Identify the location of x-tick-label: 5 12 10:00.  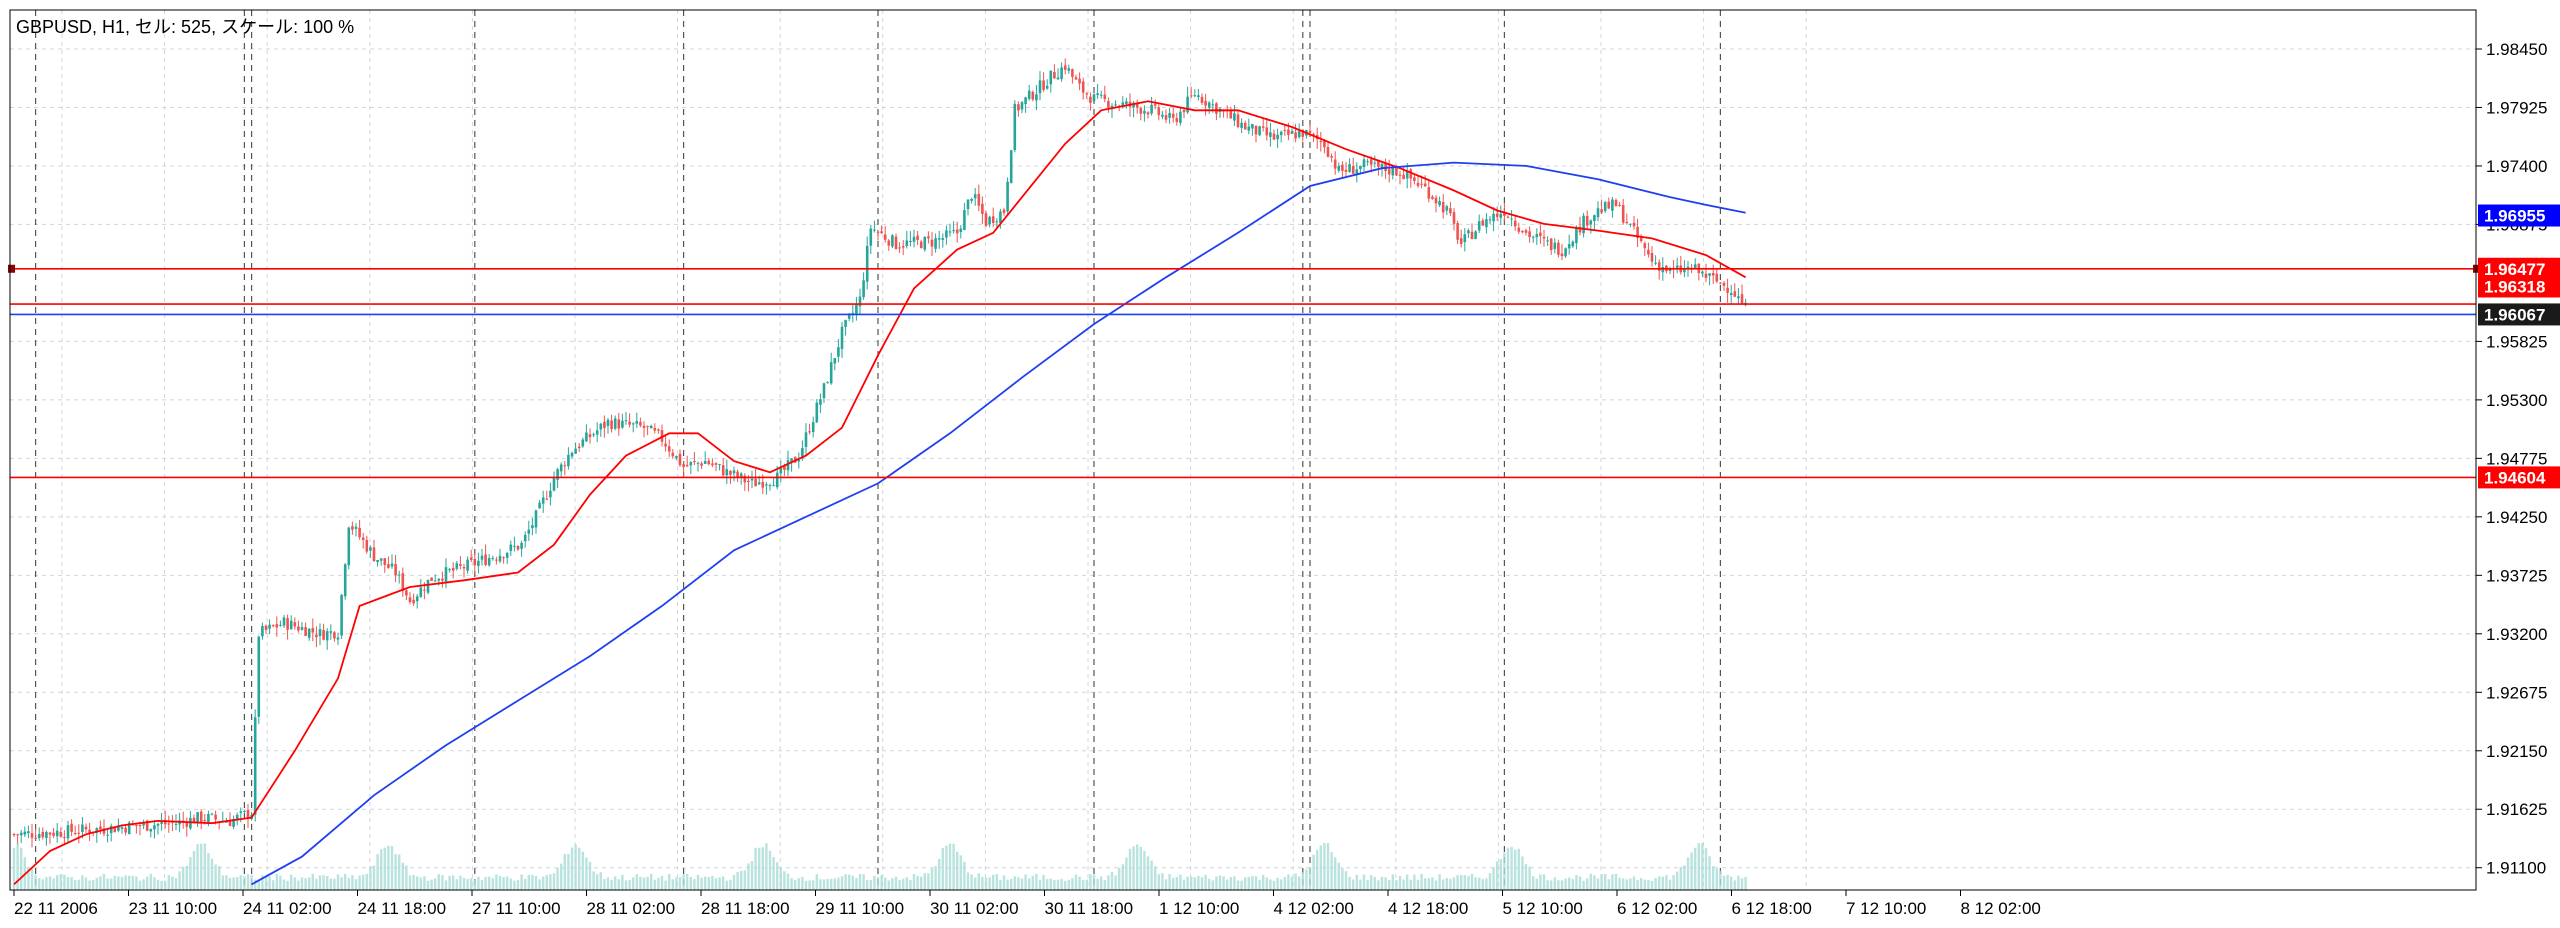
(1543, 908).